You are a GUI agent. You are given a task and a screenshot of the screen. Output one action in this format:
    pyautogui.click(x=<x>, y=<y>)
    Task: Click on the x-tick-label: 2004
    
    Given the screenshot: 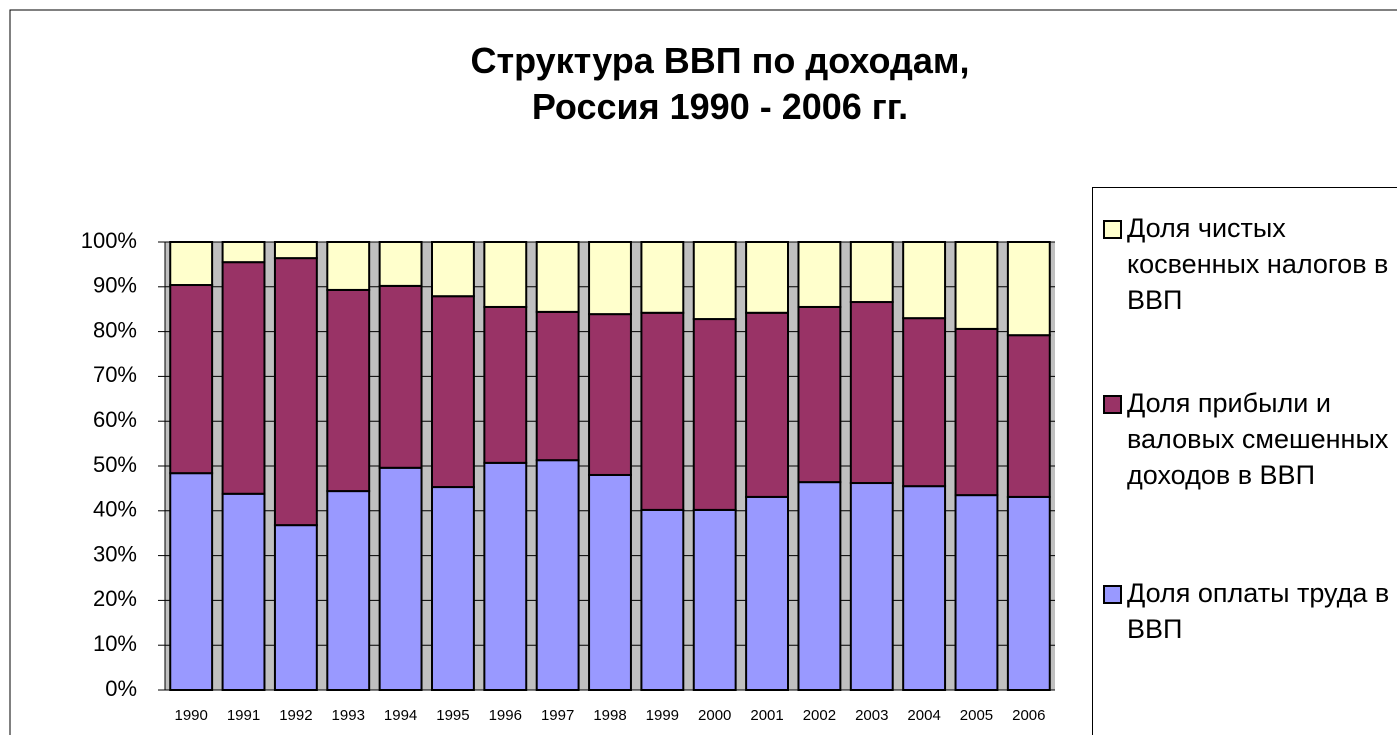 What is the action you would take?
    pyautogui.click(x=923, y=715)
    